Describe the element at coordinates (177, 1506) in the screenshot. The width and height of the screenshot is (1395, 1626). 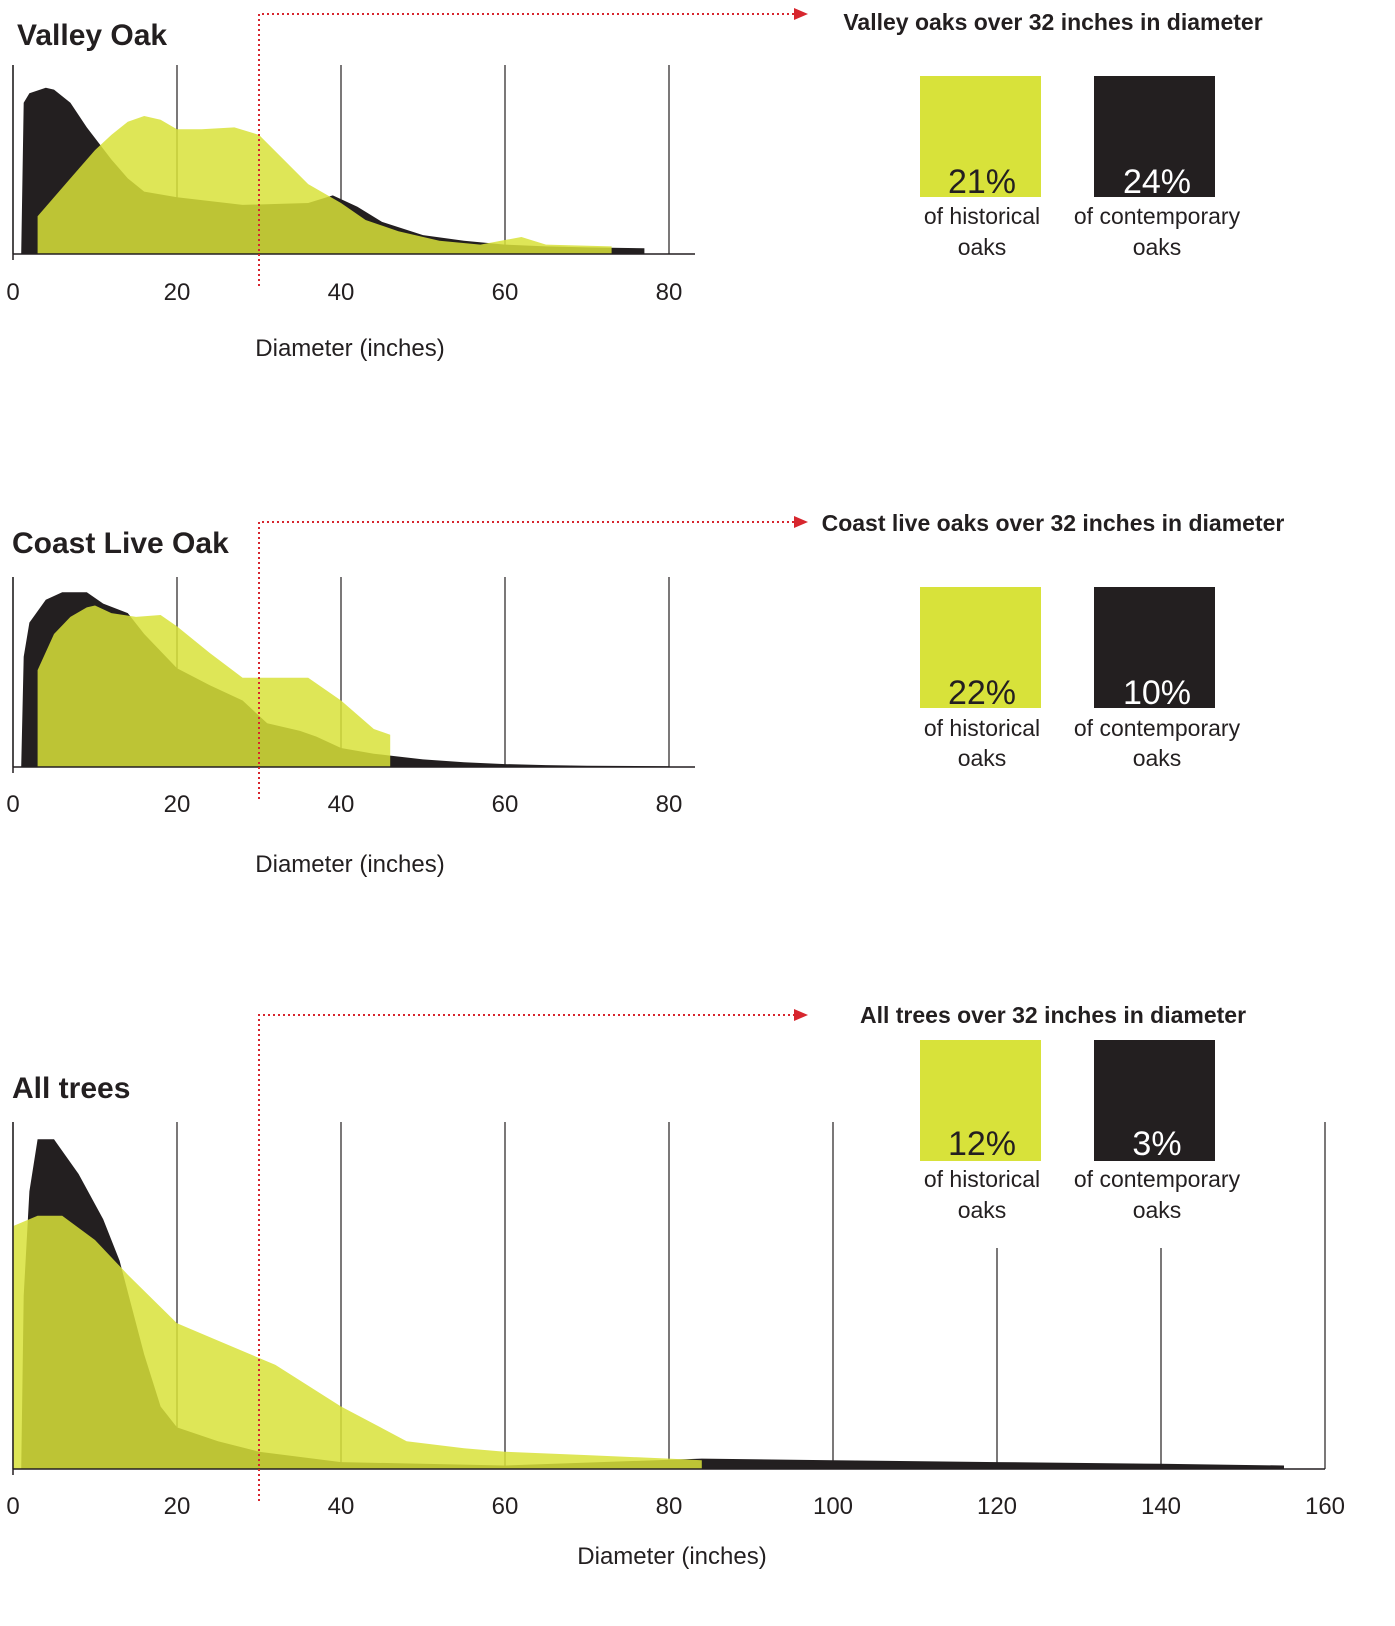
I see `all-trees-tick-label: 20` at that location.